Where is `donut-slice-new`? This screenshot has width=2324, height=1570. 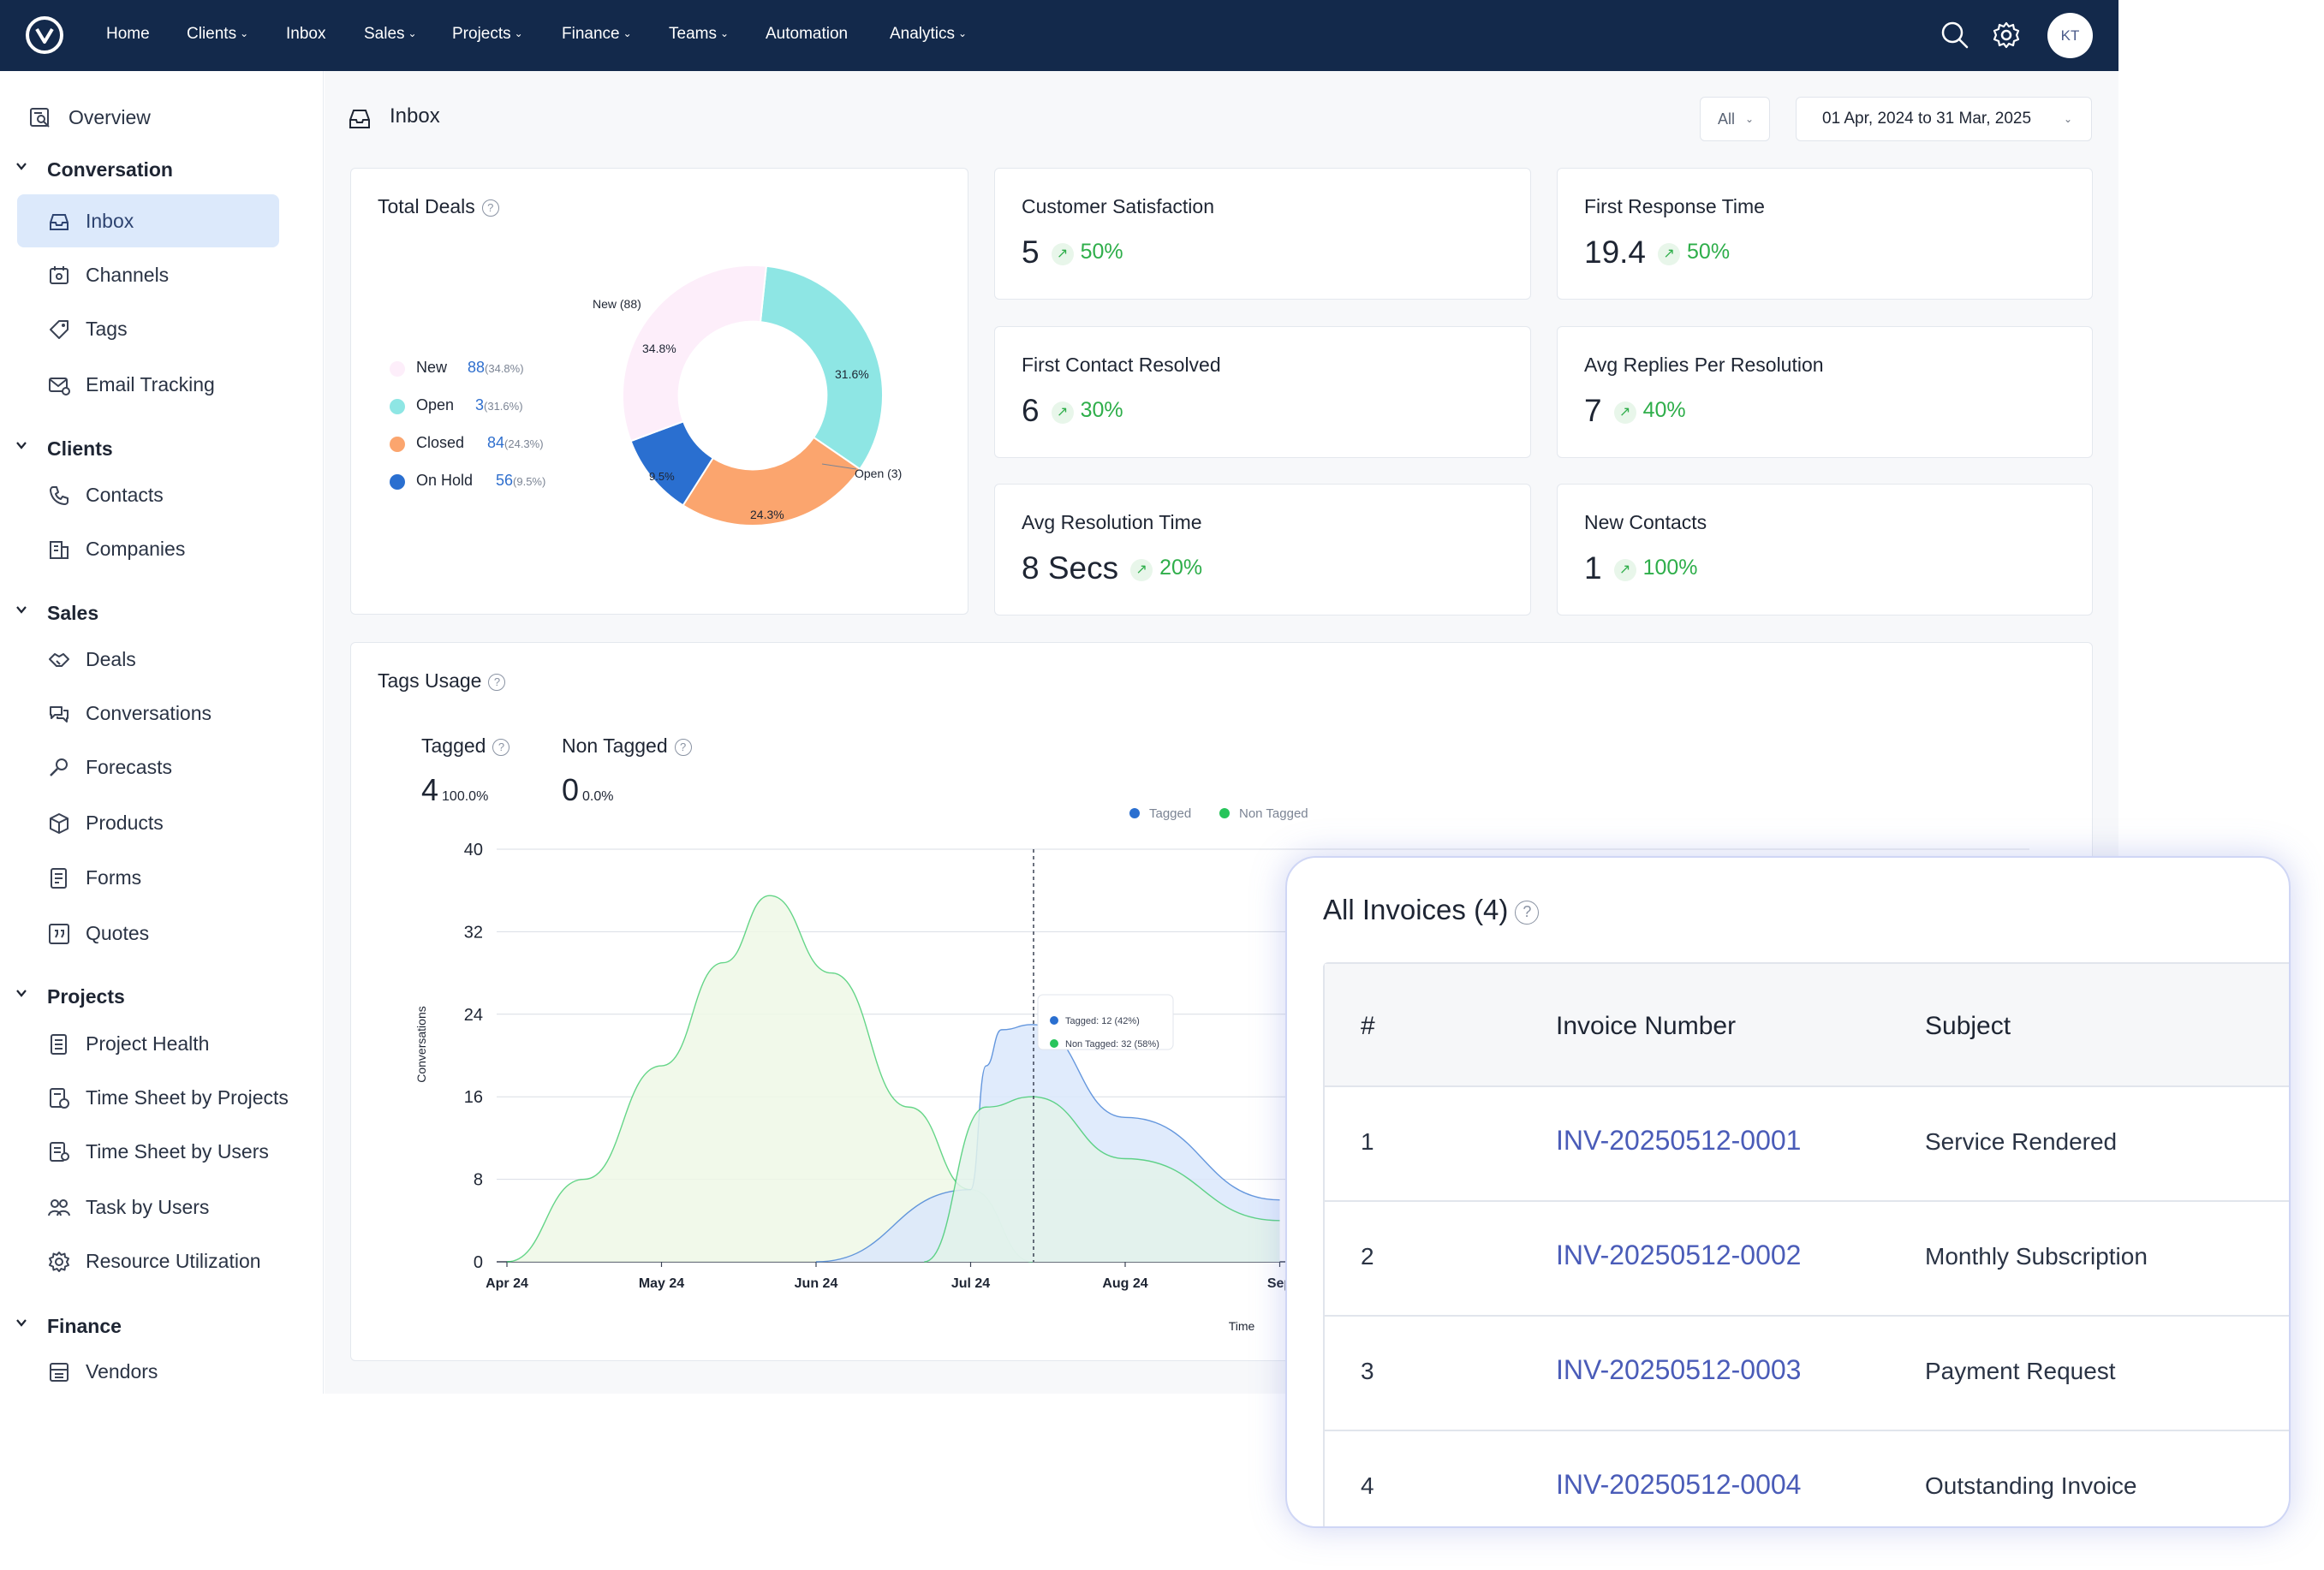 donut-slice-new is located at coordinates (694, 354).